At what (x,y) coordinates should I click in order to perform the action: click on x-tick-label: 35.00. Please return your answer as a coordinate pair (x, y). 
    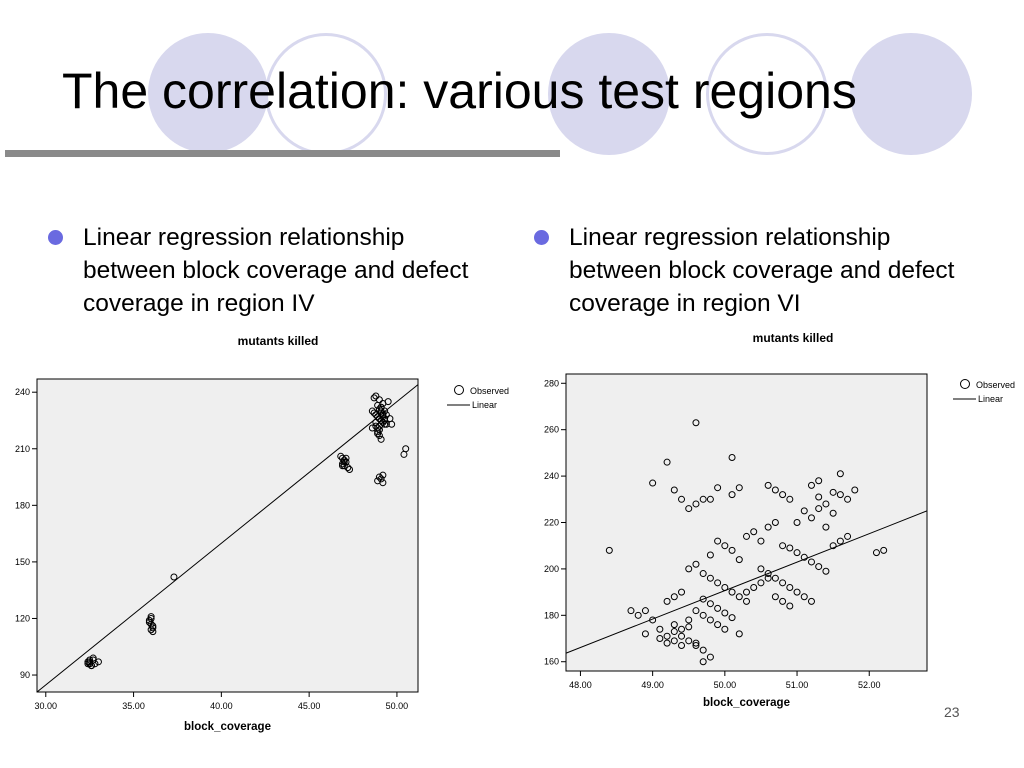
    Looking at the image, I should click on (133, 706).